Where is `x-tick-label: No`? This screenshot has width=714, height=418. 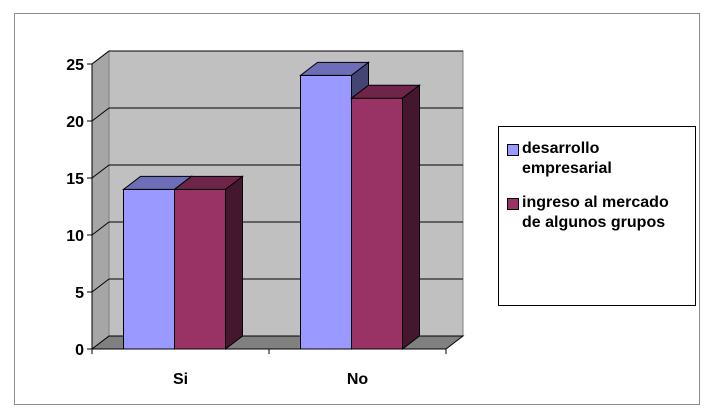 x-tick-label: No is located at coordinates (358, 379).